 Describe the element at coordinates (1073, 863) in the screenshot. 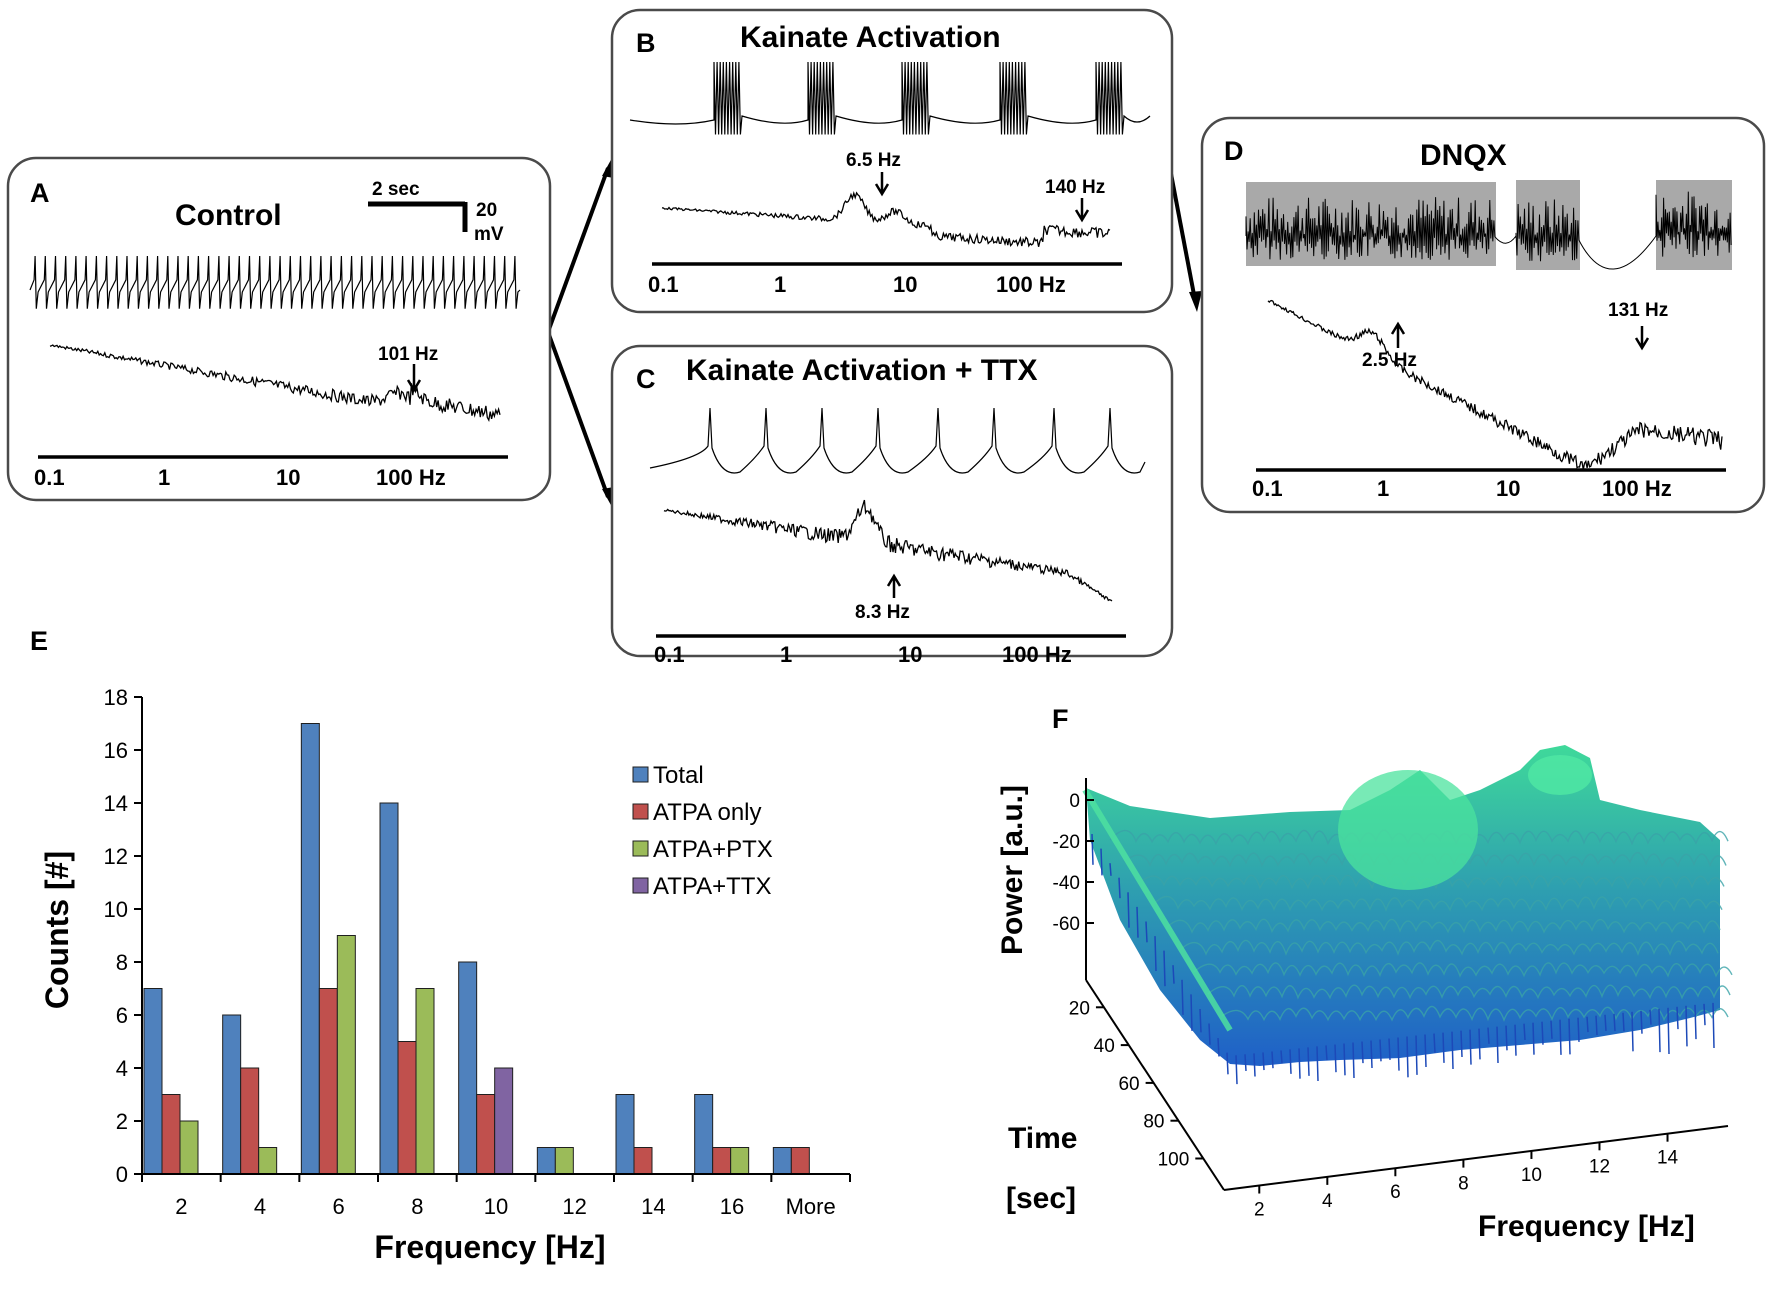

I see `f-z-ticks: 0 -20 -40 -60` at that location.